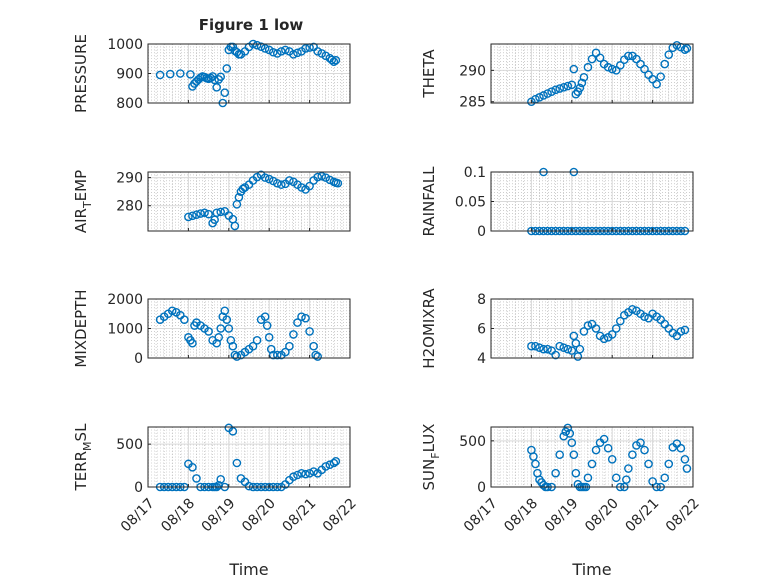 The width and height of the screenshot is (778, 583). Describe the element at coordinates (248, 569) in the screenshot. I see `x-axis-label: Time` at that location.